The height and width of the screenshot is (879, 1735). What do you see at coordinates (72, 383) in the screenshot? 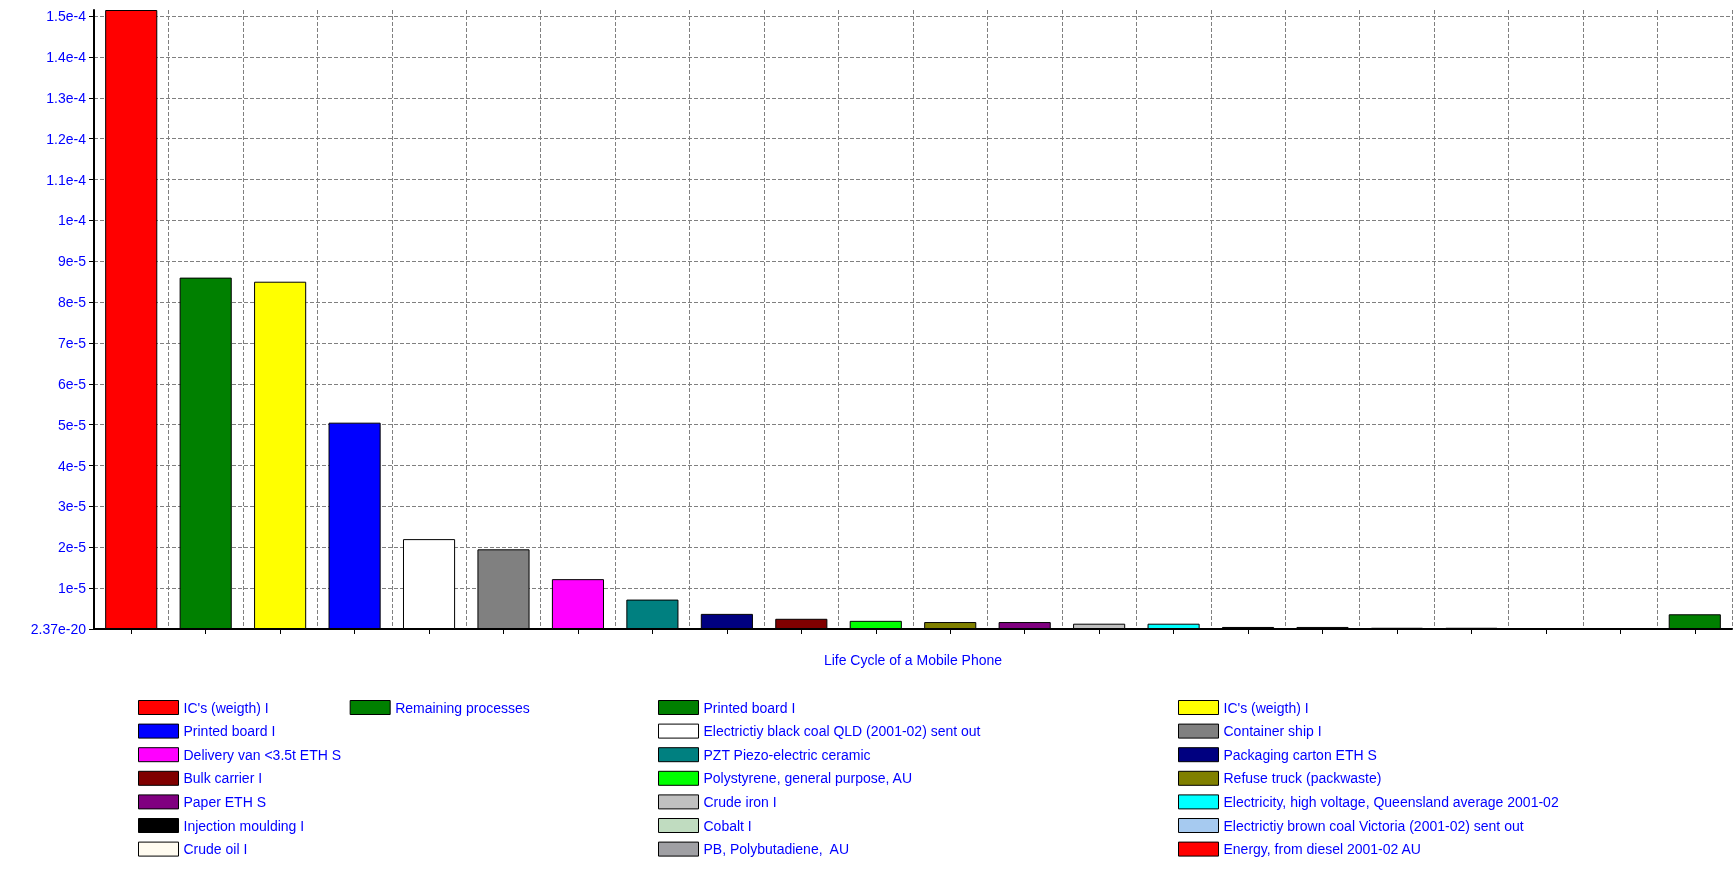
I see `y-tick-label: 6e-5` at bounding box center [72, 383].